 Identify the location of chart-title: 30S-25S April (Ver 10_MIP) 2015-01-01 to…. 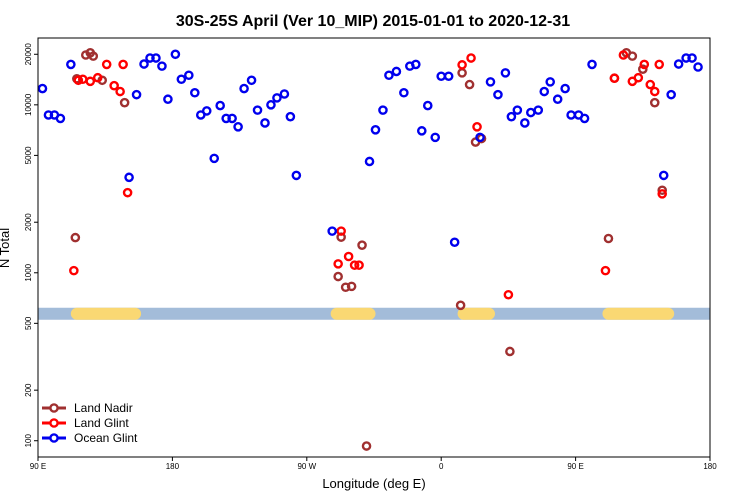
(373, 21).